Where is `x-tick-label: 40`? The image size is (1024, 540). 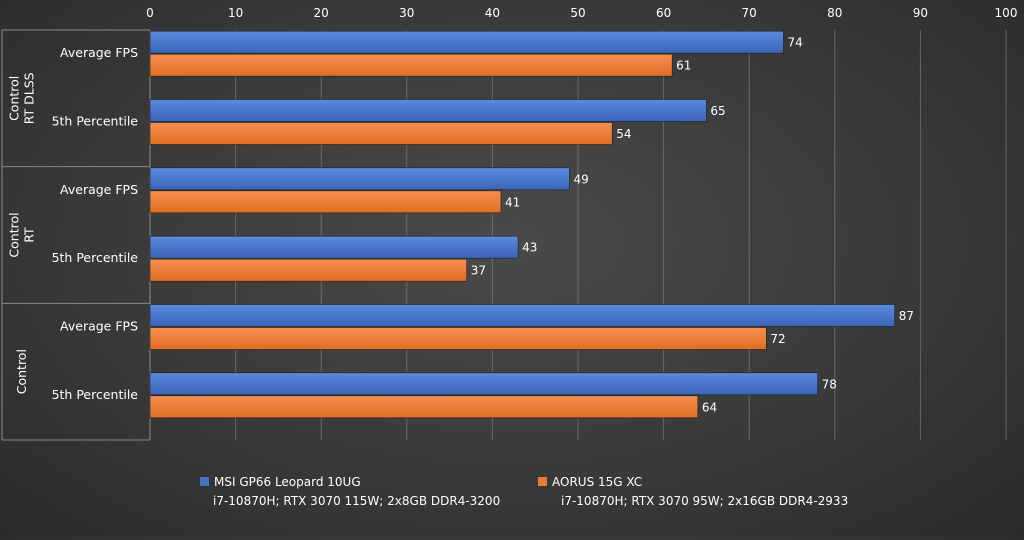
x-tick-label: 40 is located at coordinates (492, 13).